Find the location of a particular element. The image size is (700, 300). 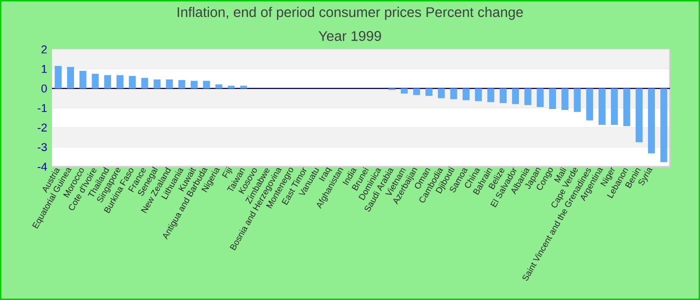

chart-title: Inflation, end of period consumer prices Percent change is located at coordinates (350, 13).